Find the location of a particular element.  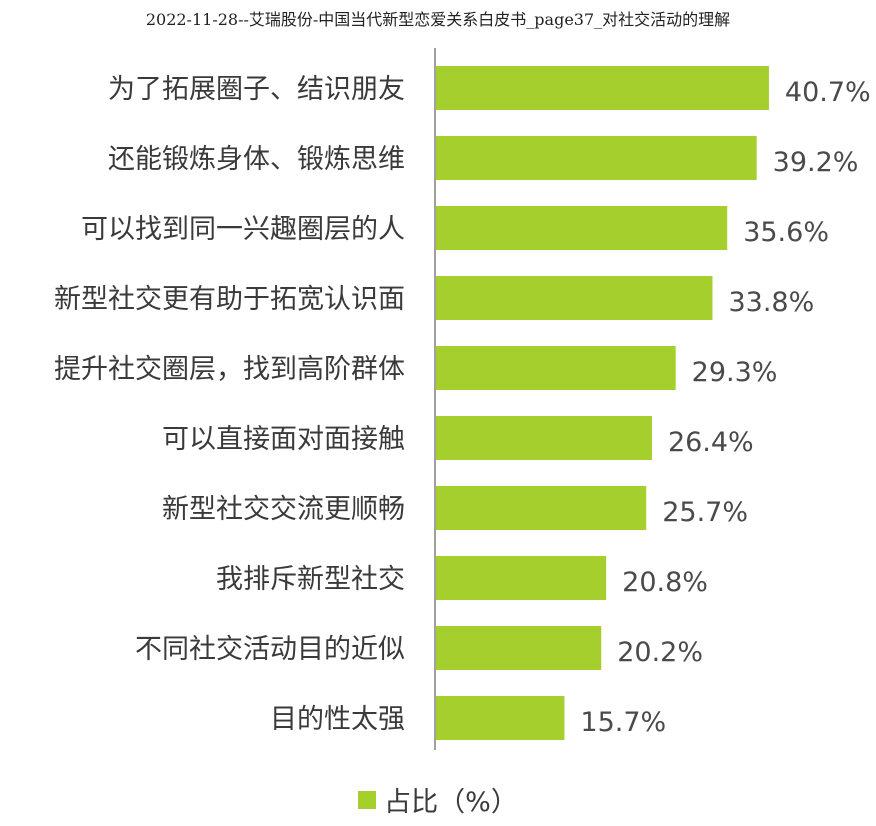

category-label: 为了拓展圈子、结识朋友 is located at coordinates (256, 89).